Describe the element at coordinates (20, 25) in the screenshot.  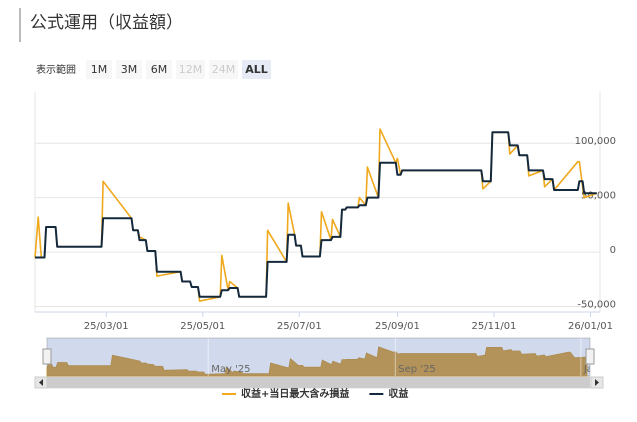
I see `title-bar` at that location.